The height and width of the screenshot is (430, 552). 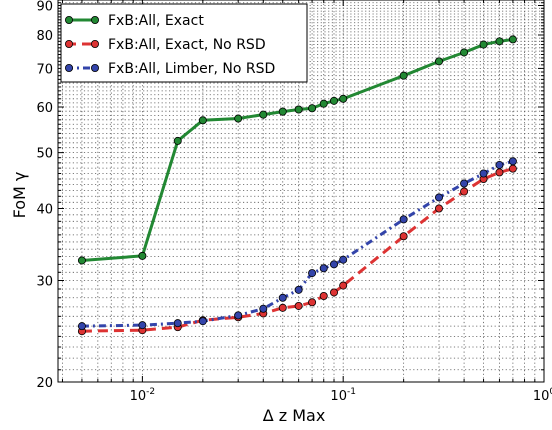 I want to click on y-axis-label: FoM γ, so click(x=19, y=195).